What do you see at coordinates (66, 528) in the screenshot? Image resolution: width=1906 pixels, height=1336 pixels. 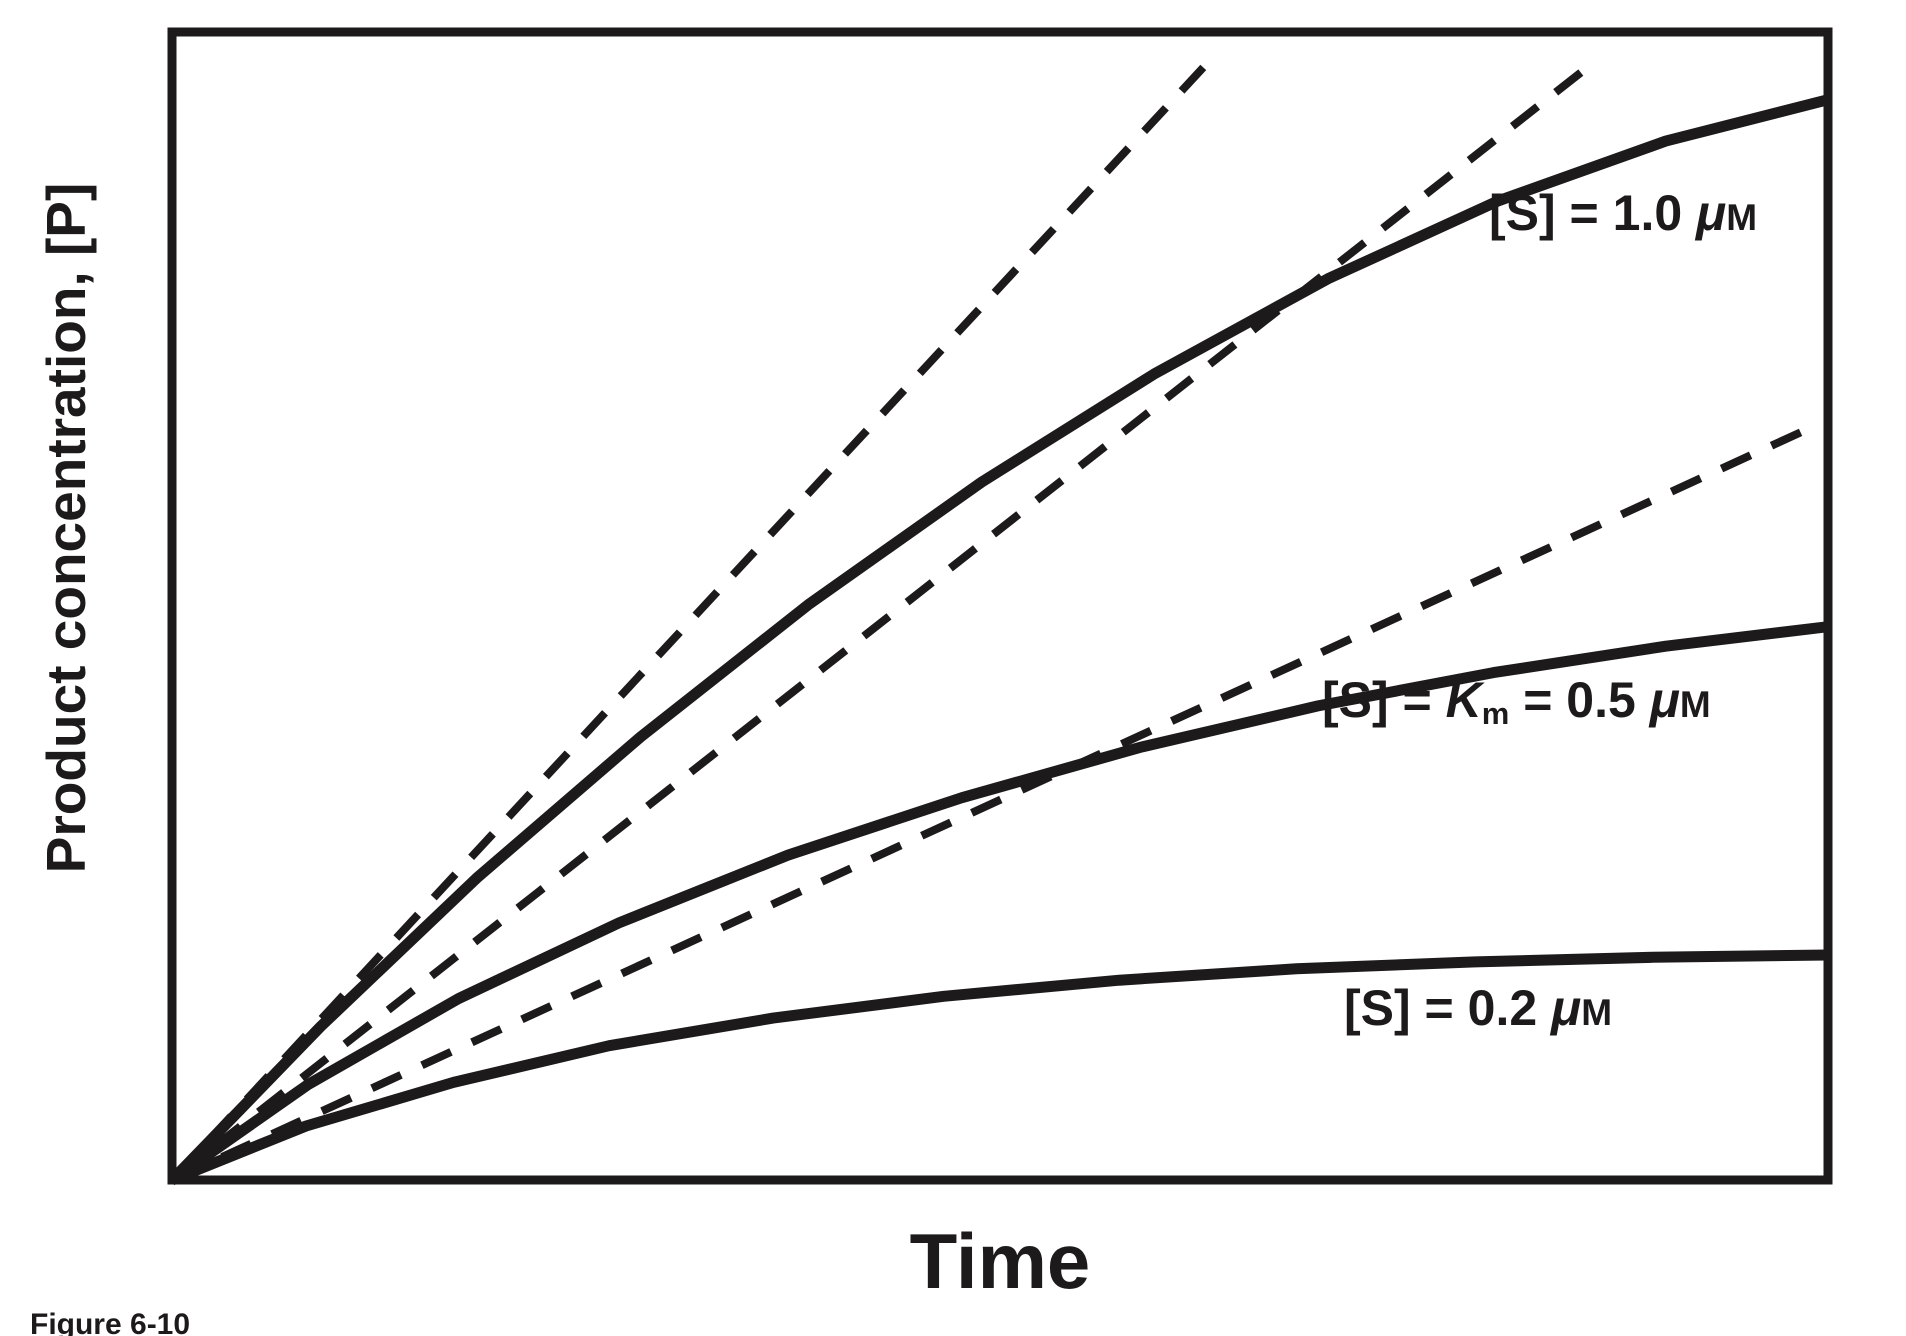 I see `y-axis-label: Product concentration, [P]` at bounding box center [66, 528].